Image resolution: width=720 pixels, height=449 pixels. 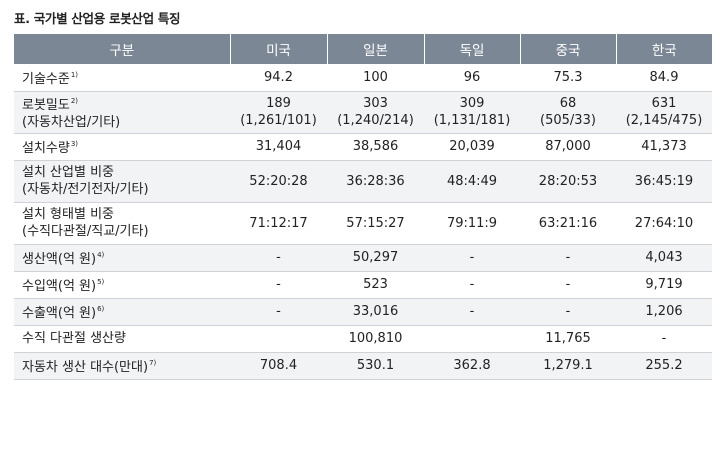 What do you see at coordinates (375, 49) in the screenshot?
I see `header-japan: 일본` at bounding box center [375, 49].